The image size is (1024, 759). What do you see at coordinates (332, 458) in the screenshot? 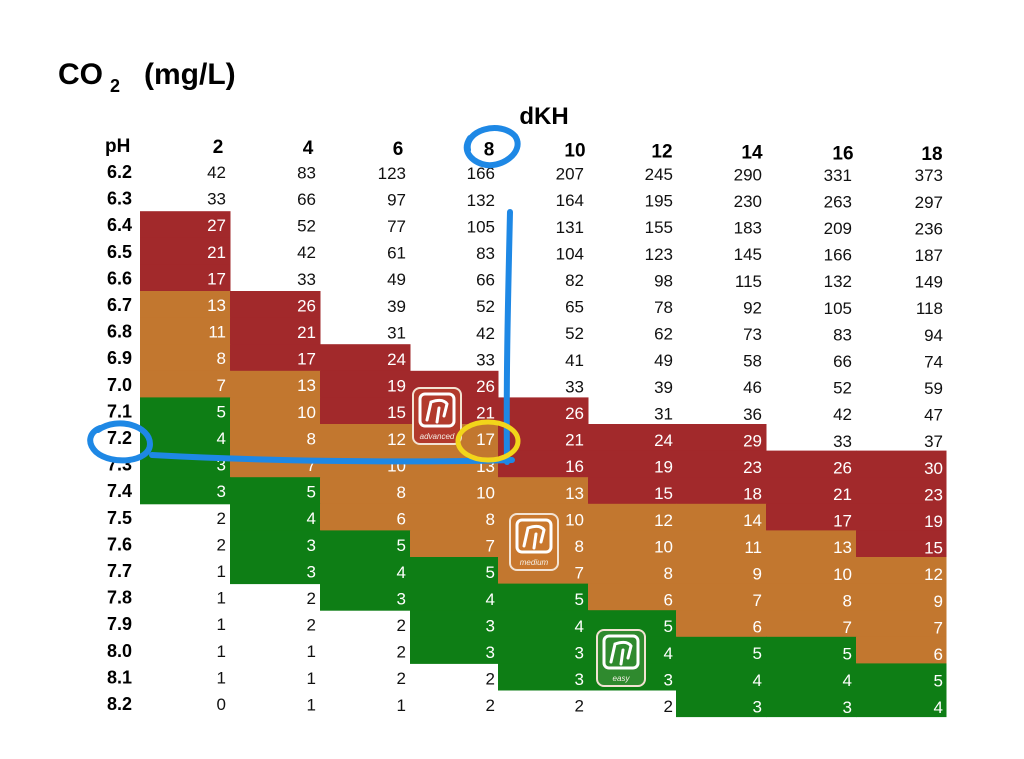
I see `guide-line-horizontal` at bounding box center [332, 458].